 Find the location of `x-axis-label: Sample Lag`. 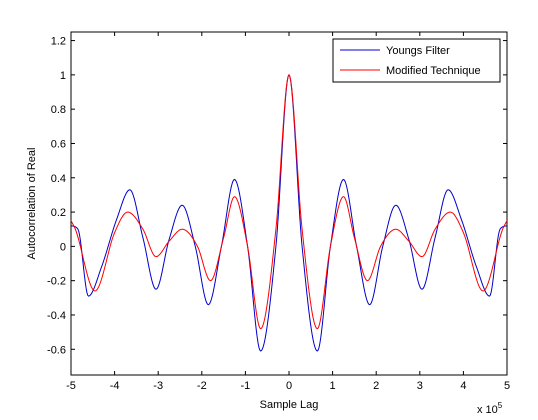

x-axis-label: Sample Lag is located at coordinates (289, 405).